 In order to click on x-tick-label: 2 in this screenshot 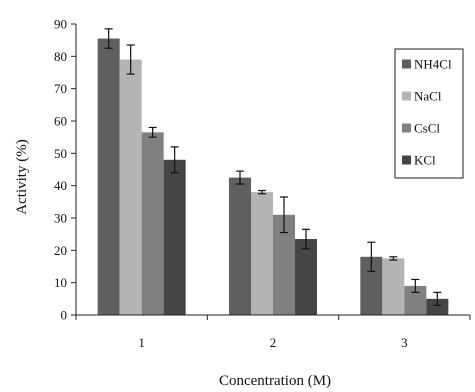, I will do `click(273, 342)`.